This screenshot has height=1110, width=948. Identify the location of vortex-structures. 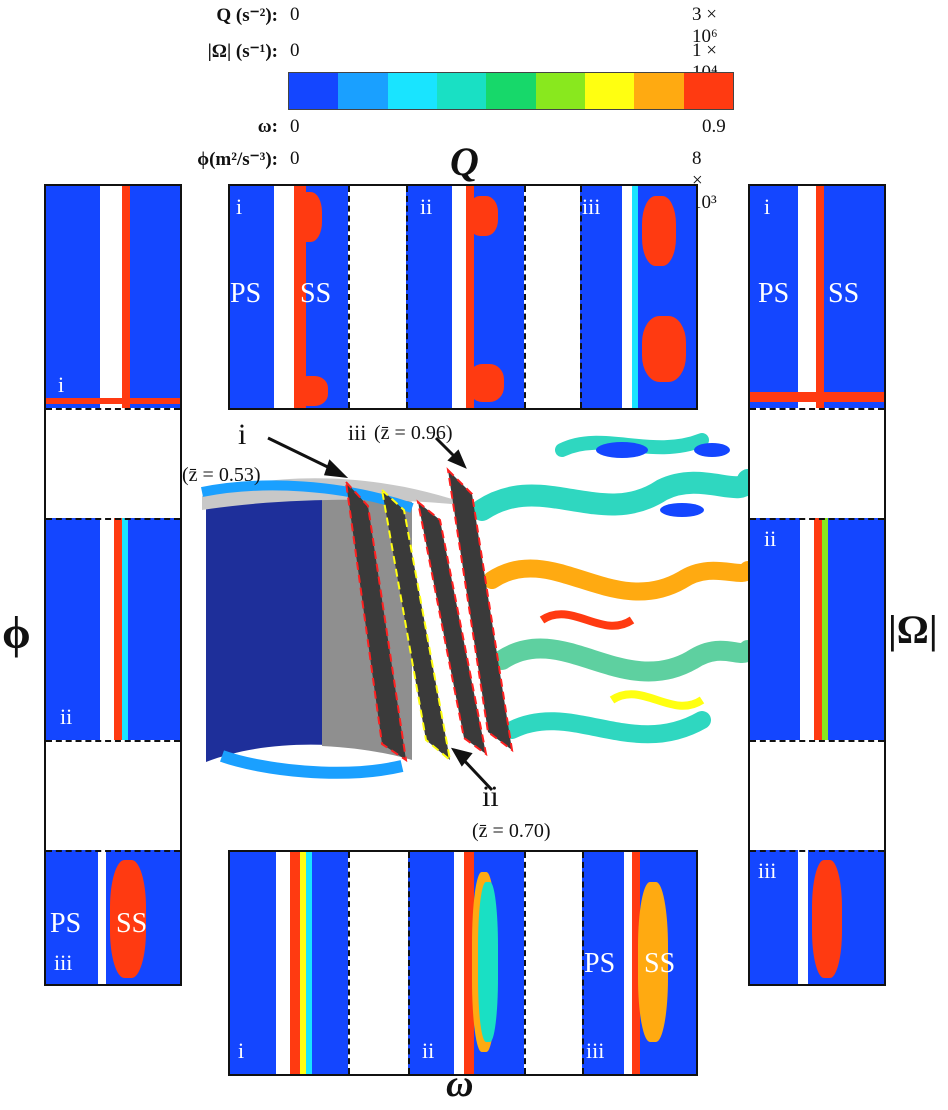
(609, 588).